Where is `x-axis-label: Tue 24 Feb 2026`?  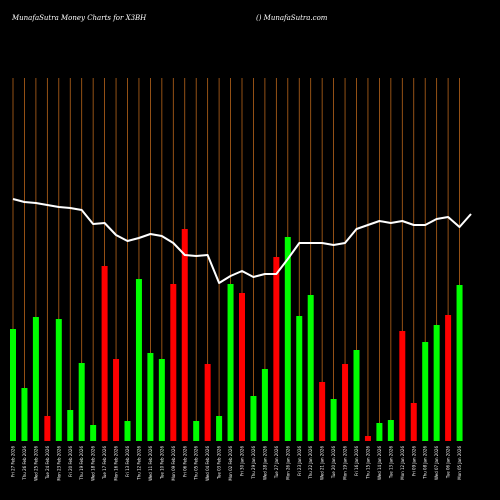
x-axis-label: Tue 24 Feb 2026 is located at coordinates (47, 463).